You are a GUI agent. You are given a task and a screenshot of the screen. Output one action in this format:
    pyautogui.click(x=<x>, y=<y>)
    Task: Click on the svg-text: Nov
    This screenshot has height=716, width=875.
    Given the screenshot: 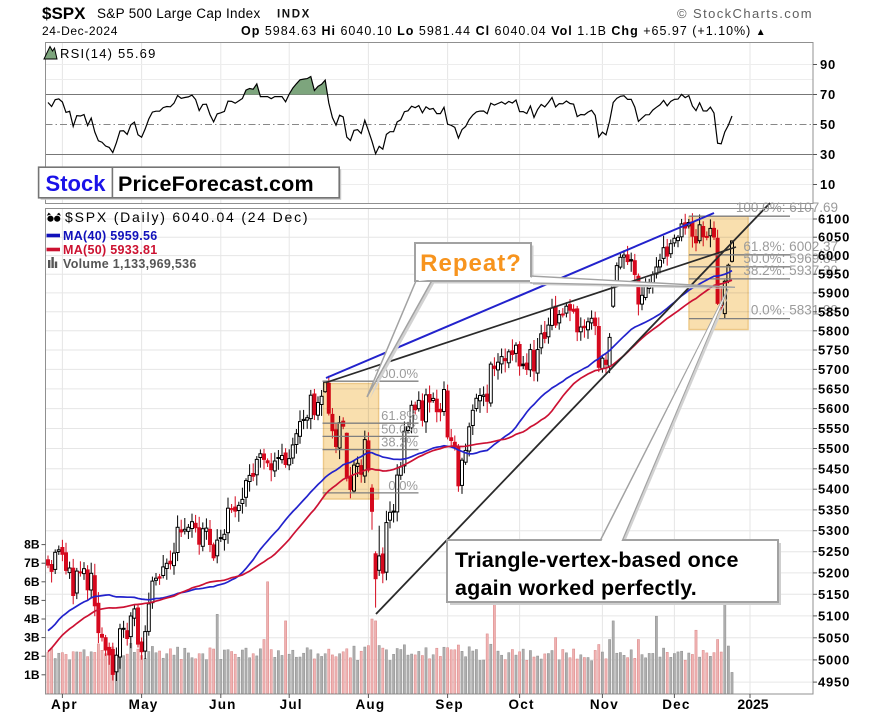 What is the action you would take?
    pyautogui.click(x=604, y=704)
    